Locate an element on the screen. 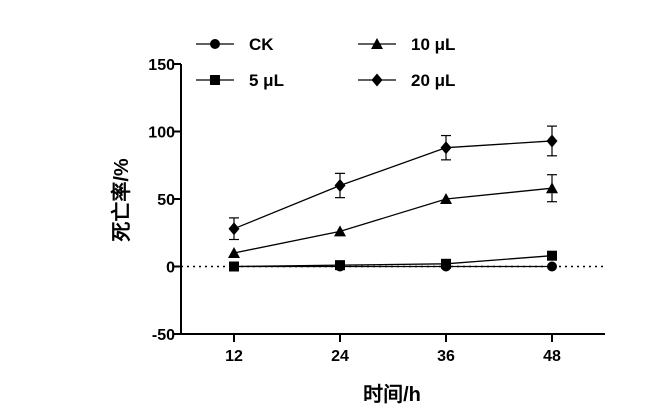 The image size is (661, 412). legend-item: 5 μL is located at coordinates (240, 80).